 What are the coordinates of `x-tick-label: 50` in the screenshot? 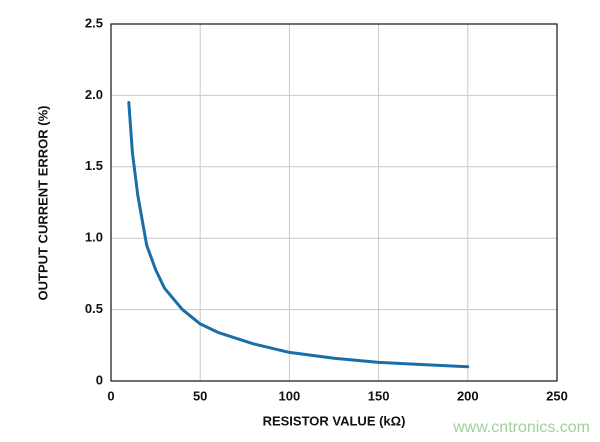 It's located at (200, 395).